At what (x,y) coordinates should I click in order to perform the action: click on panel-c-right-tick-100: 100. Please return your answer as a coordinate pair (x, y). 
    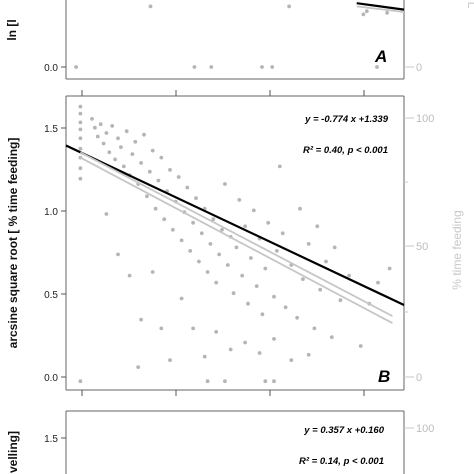
    Looking at the image, I should click on (425, 429).